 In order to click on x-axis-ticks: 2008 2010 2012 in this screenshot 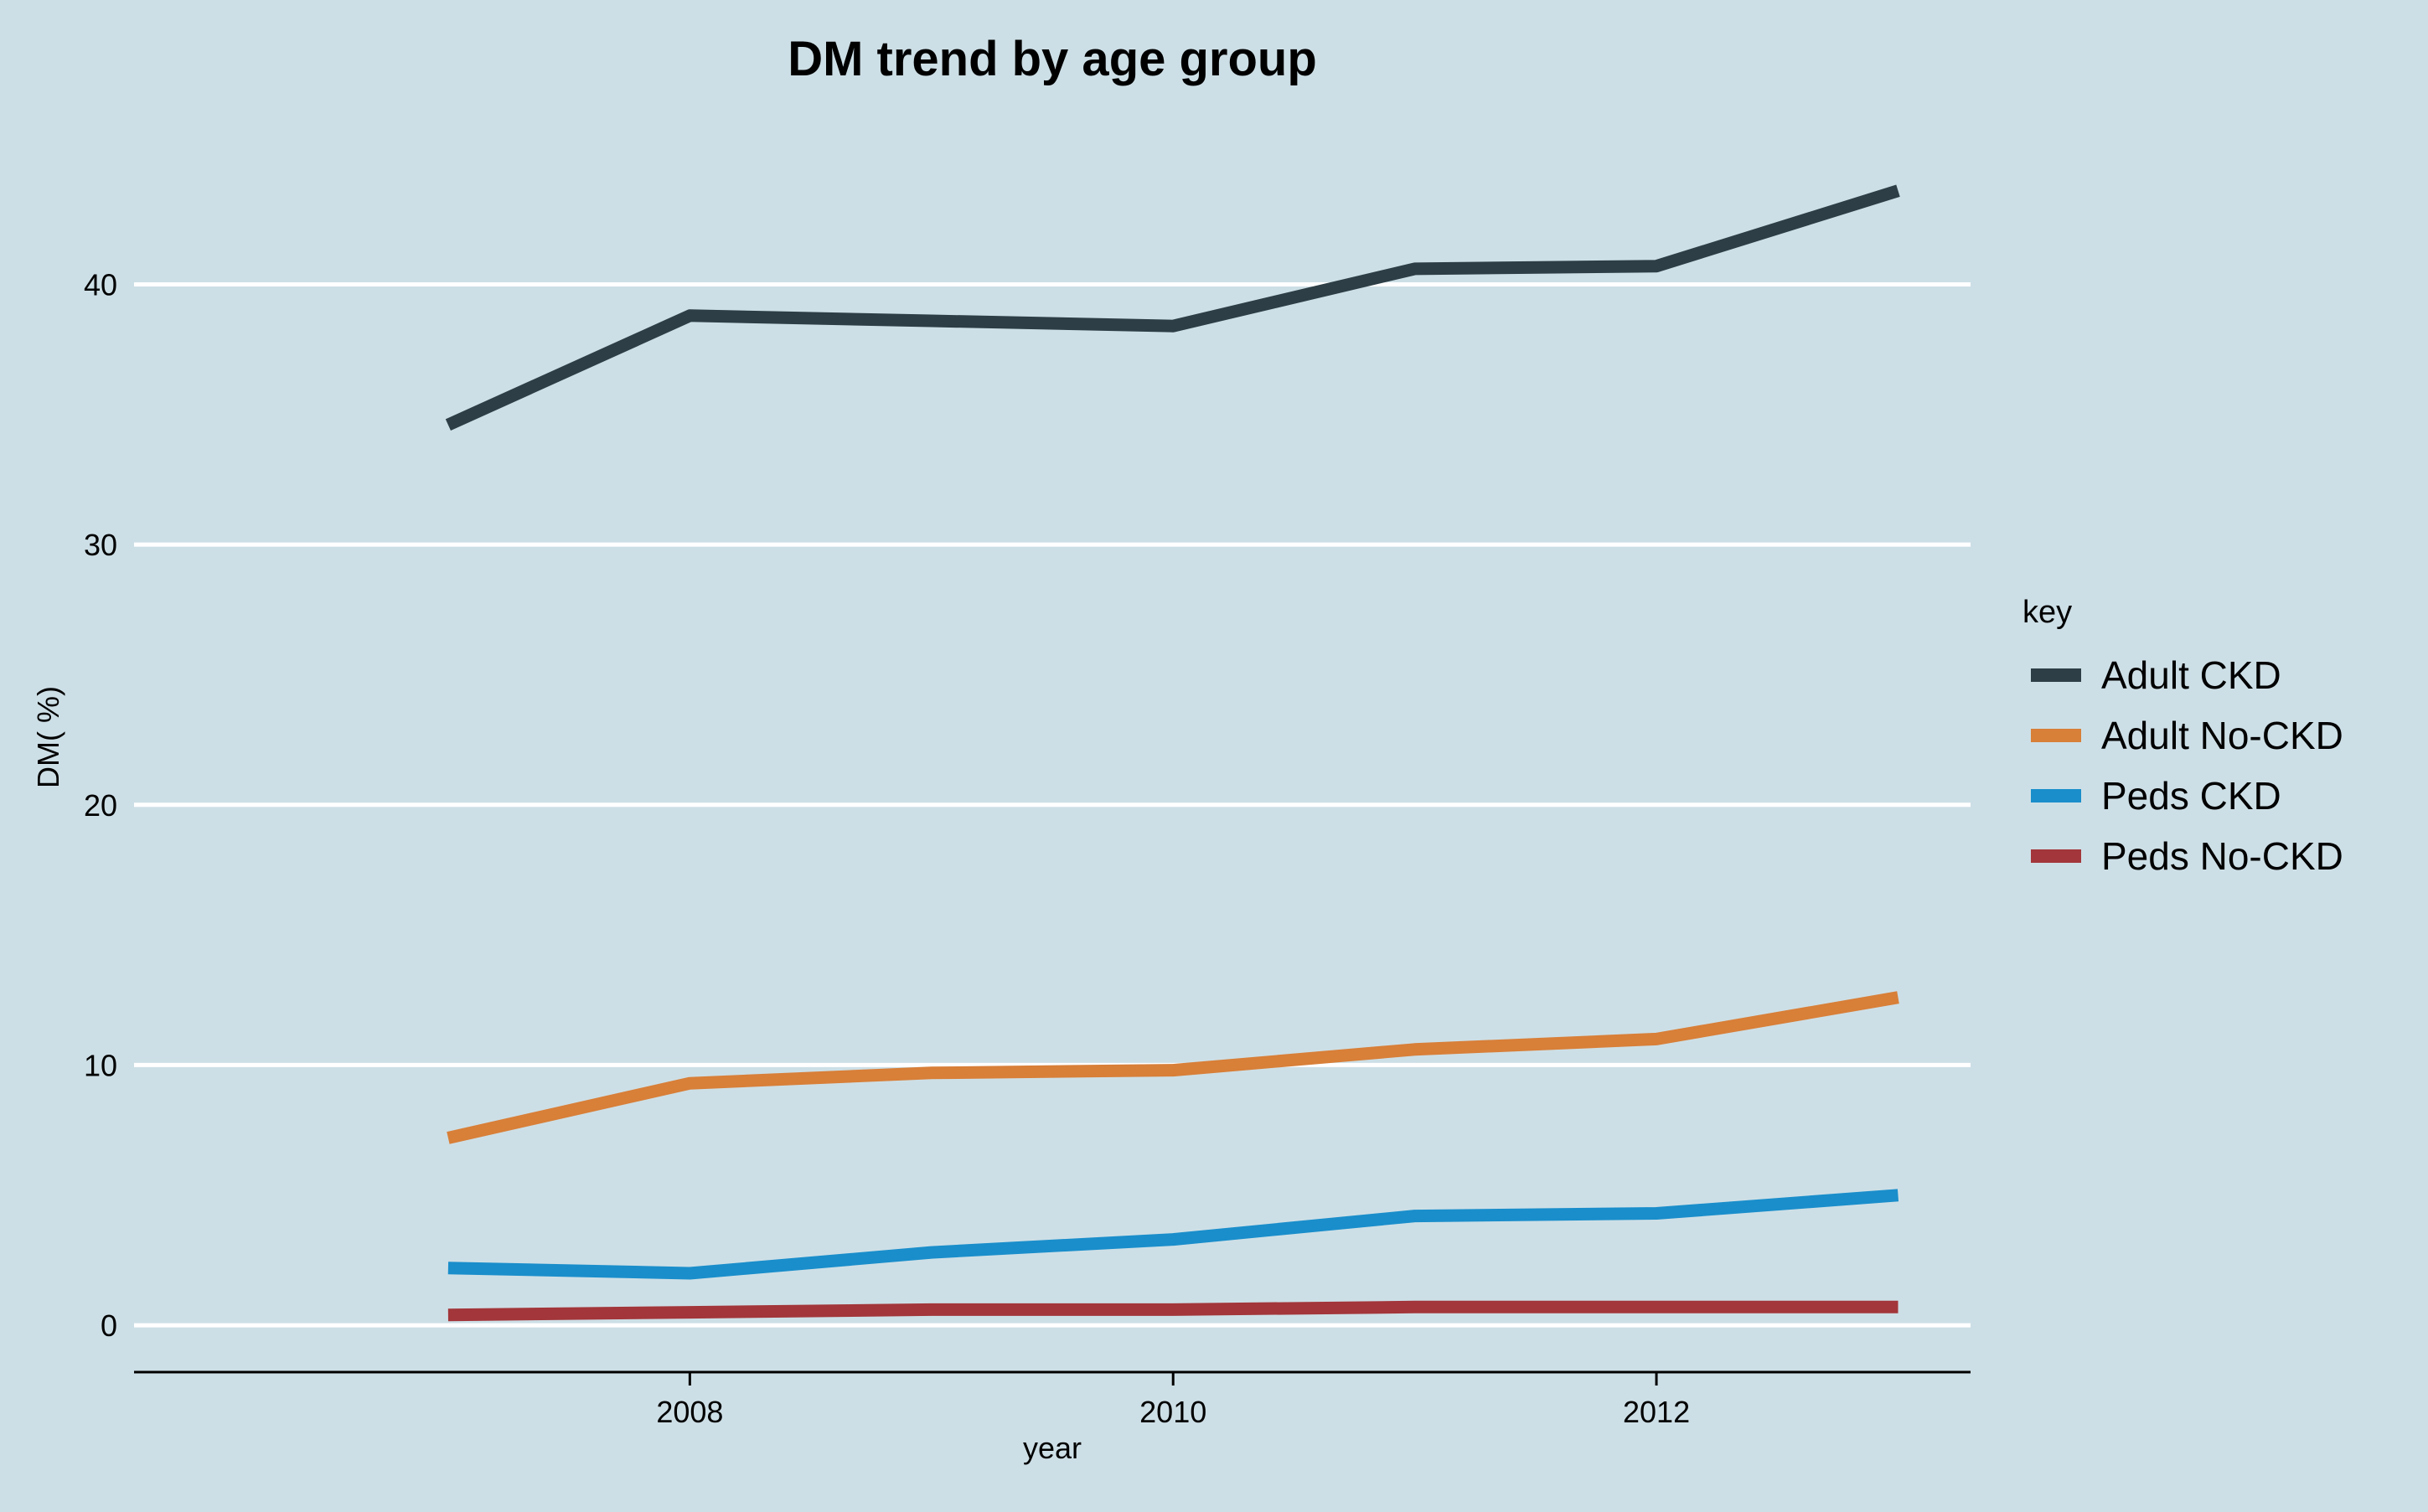, I will do `click(1173, 1400)`.